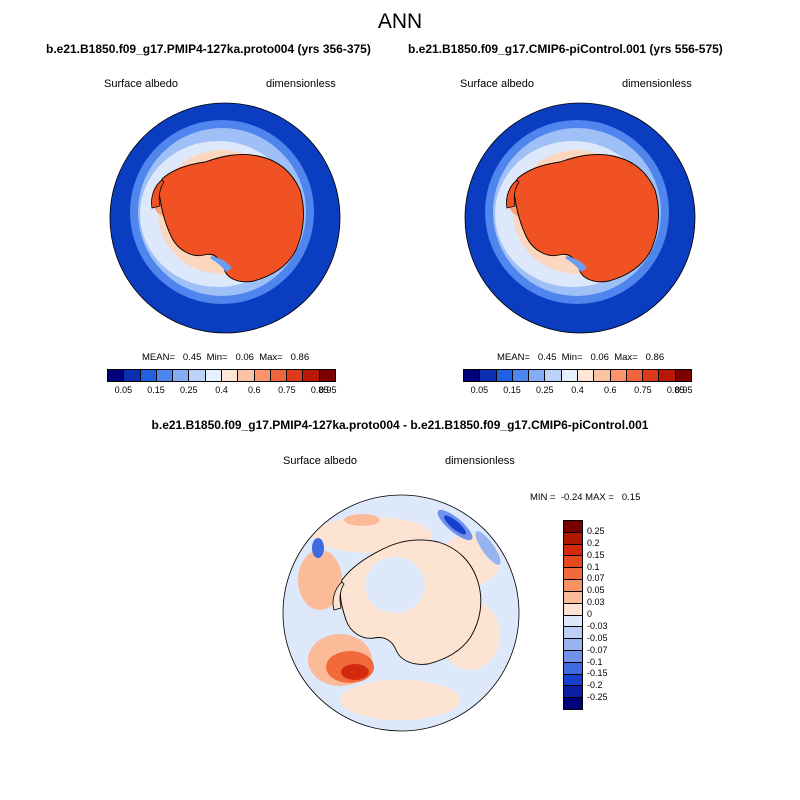 The height and width of the screenshot is (800, 800). I want to click on left-variable-label: Surface albedo, so click(141, 84).